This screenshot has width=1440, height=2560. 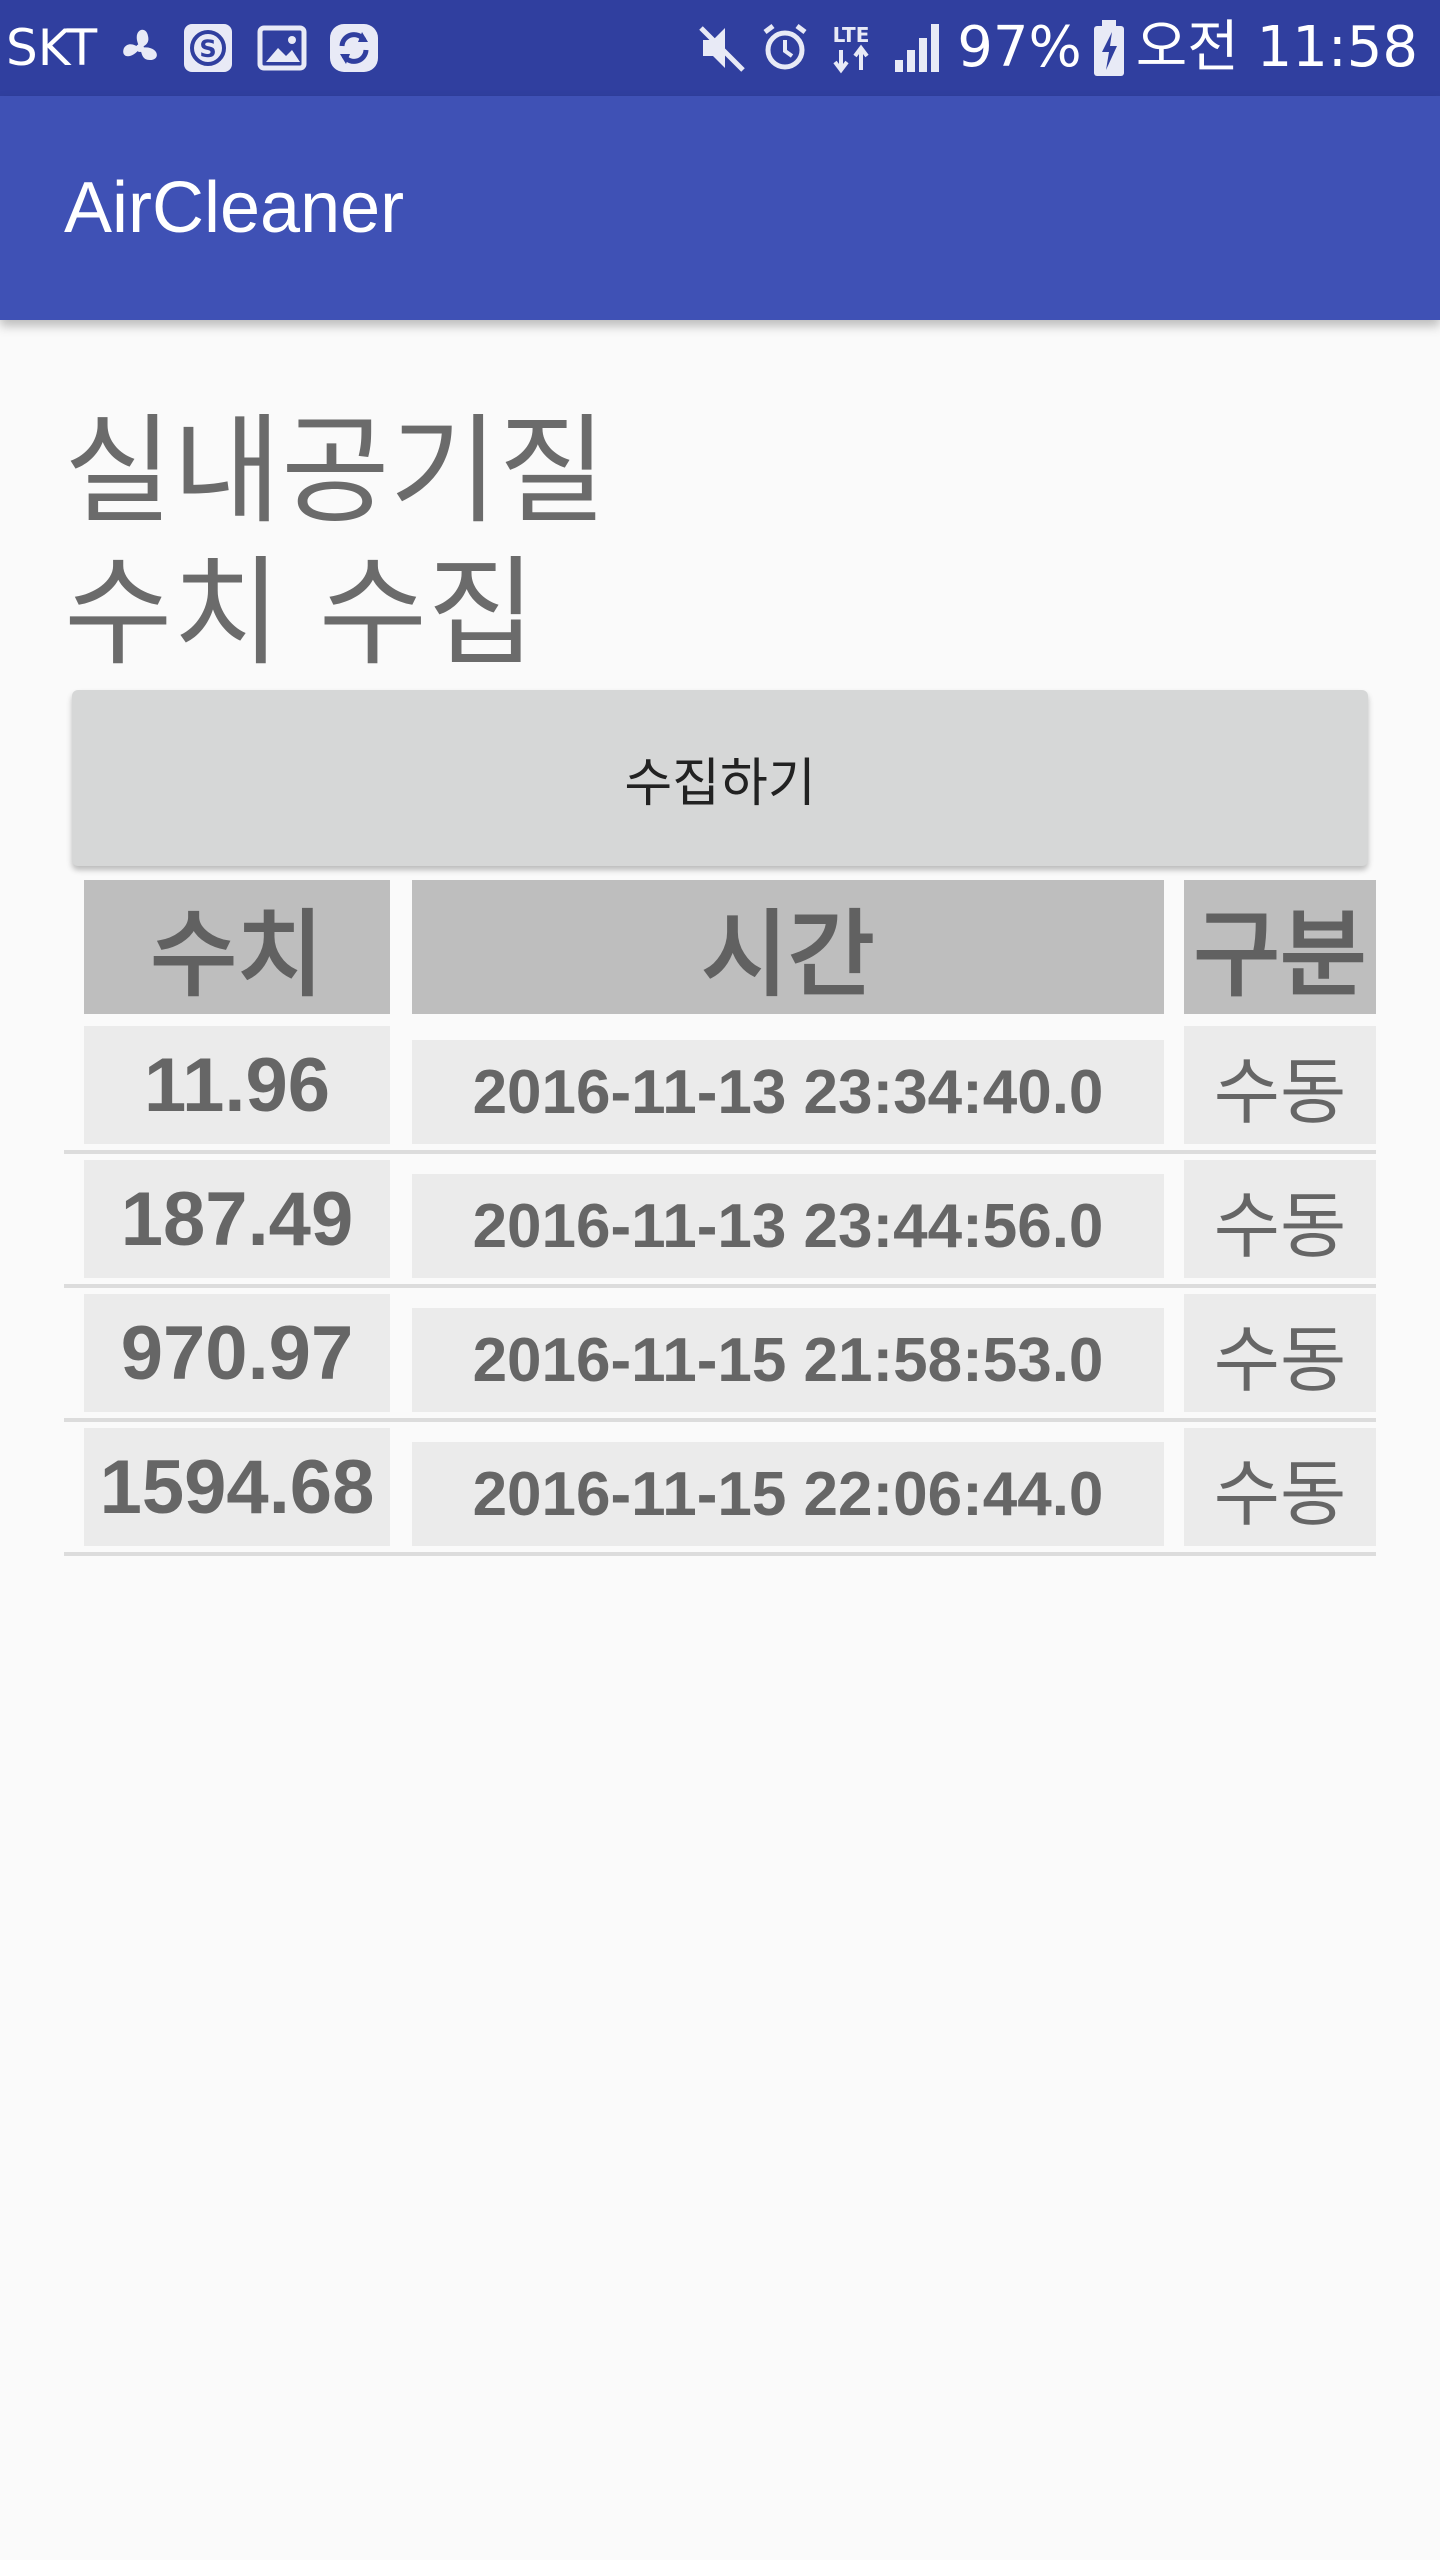 I want to click on table-row-value: 11.96, so click(x=237, y=1085).